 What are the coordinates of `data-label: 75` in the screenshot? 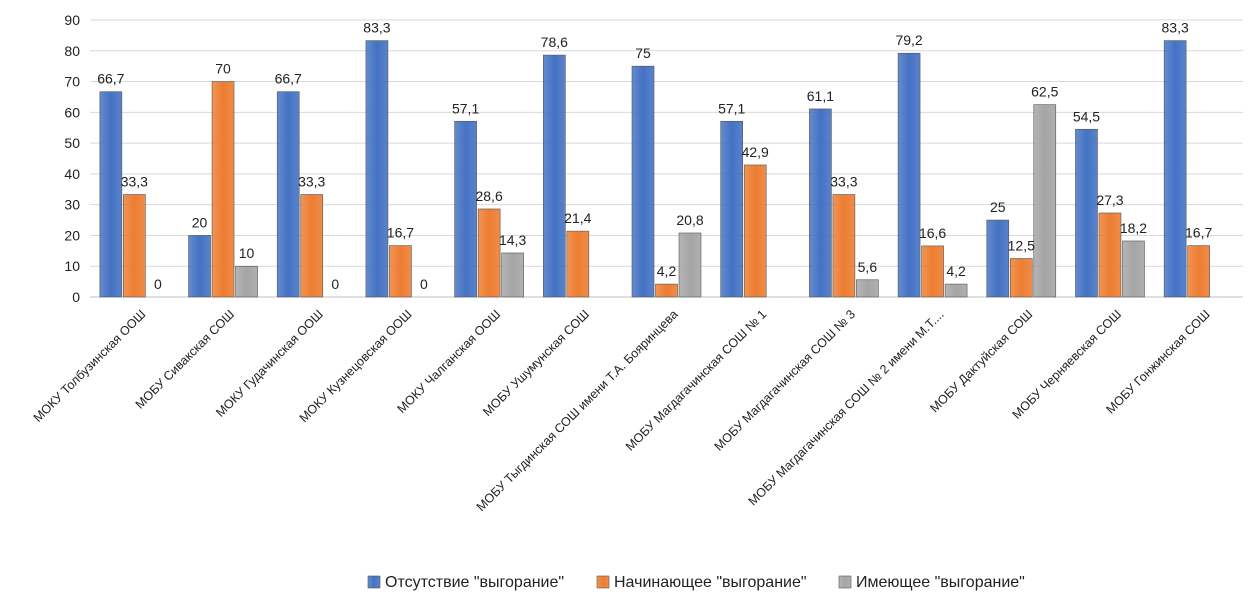 It's located at (643, 53).